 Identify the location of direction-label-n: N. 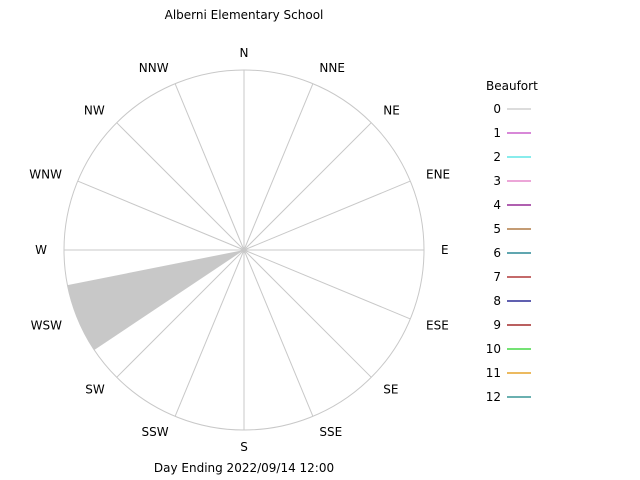
(244, 53).